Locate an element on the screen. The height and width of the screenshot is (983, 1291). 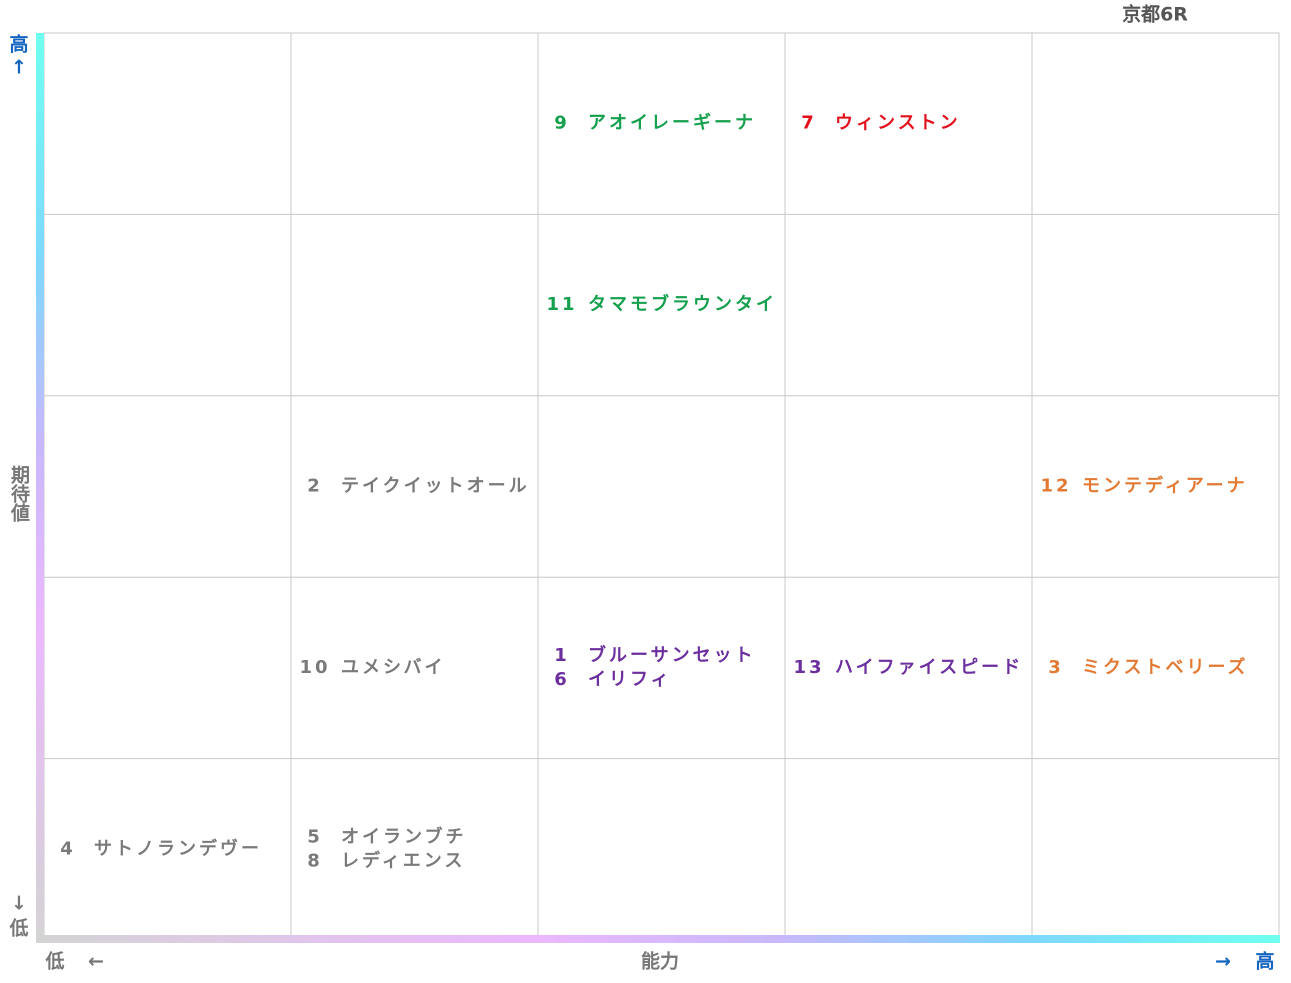
entry-name: サトノランデヴー is located at coordinates (178, 848).